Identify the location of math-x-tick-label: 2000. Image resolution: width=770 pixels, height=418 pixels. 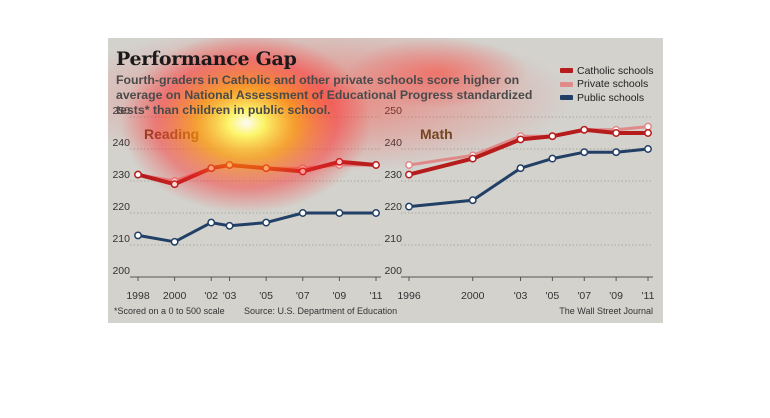
(473, 296).